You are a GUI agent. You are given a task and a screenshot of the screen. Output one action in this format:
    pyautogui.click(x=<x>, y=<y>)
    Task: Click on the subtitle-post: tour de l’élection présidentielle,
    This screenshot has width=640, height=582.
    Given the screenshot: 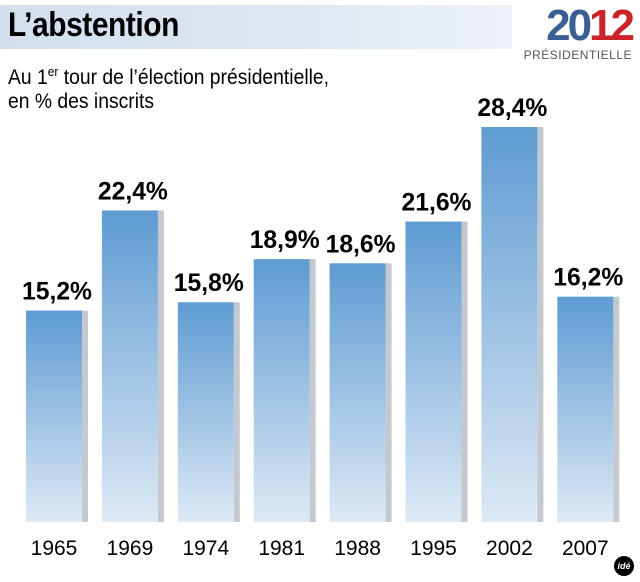 What is the action you would take?
    pyautogui.click(x=194, y=77)
    